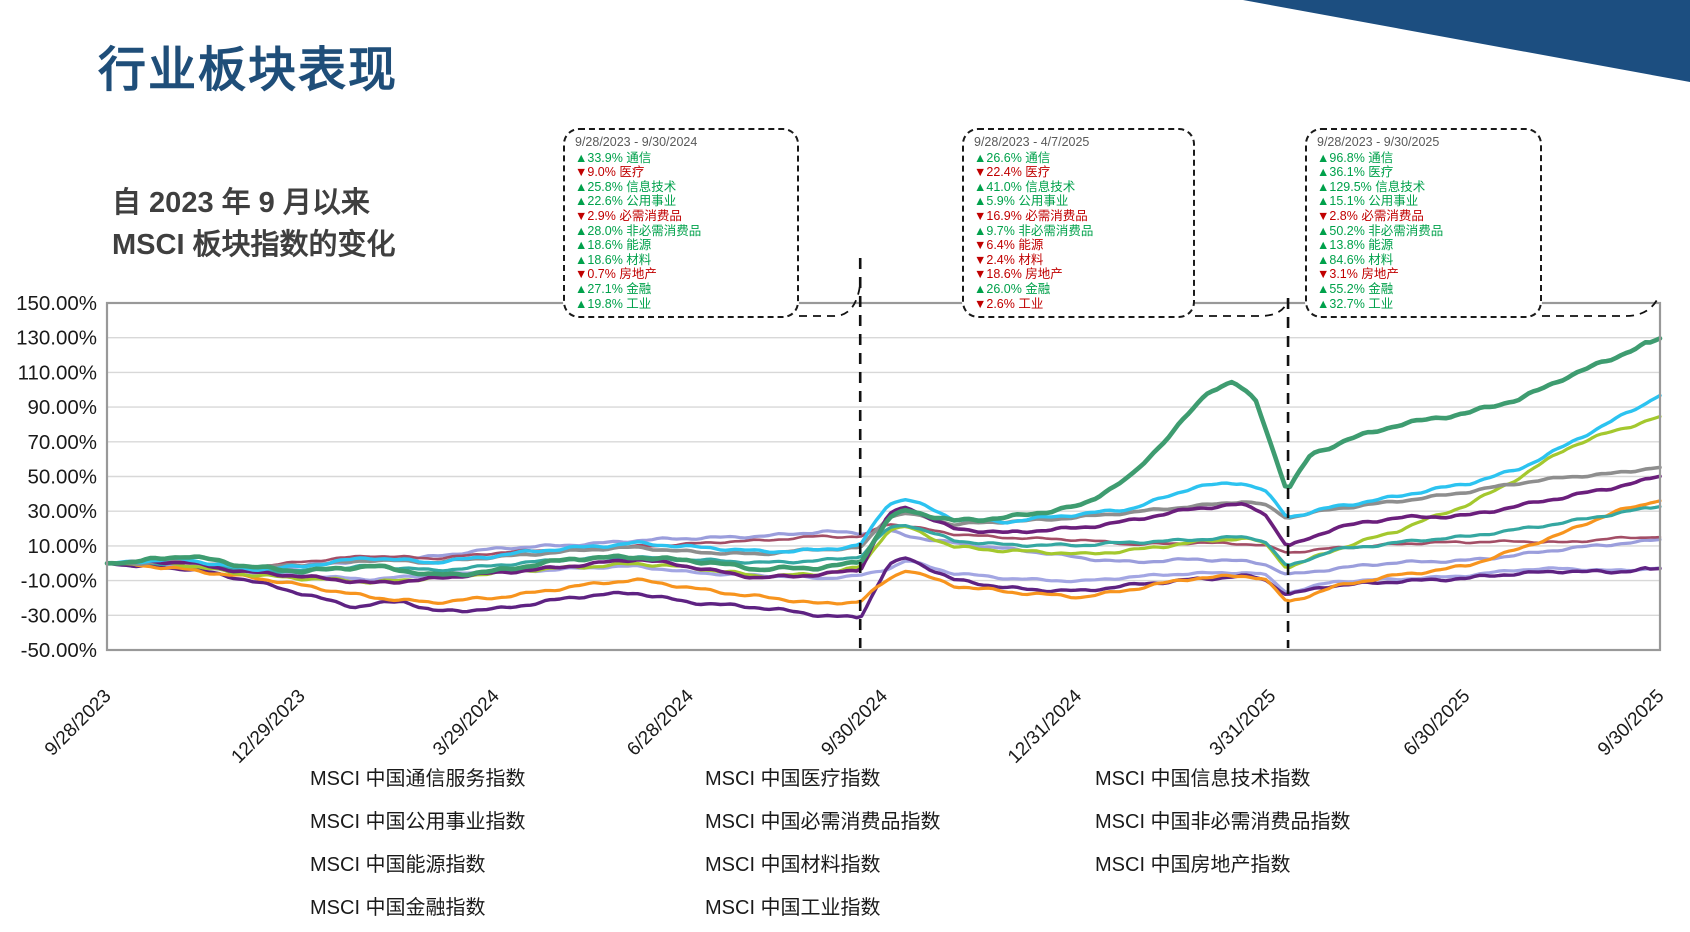 This screenshot has height=932, width=1690. I want to click on up-triangle-icon: ▲55.2% 金融, so click(1355, 288).